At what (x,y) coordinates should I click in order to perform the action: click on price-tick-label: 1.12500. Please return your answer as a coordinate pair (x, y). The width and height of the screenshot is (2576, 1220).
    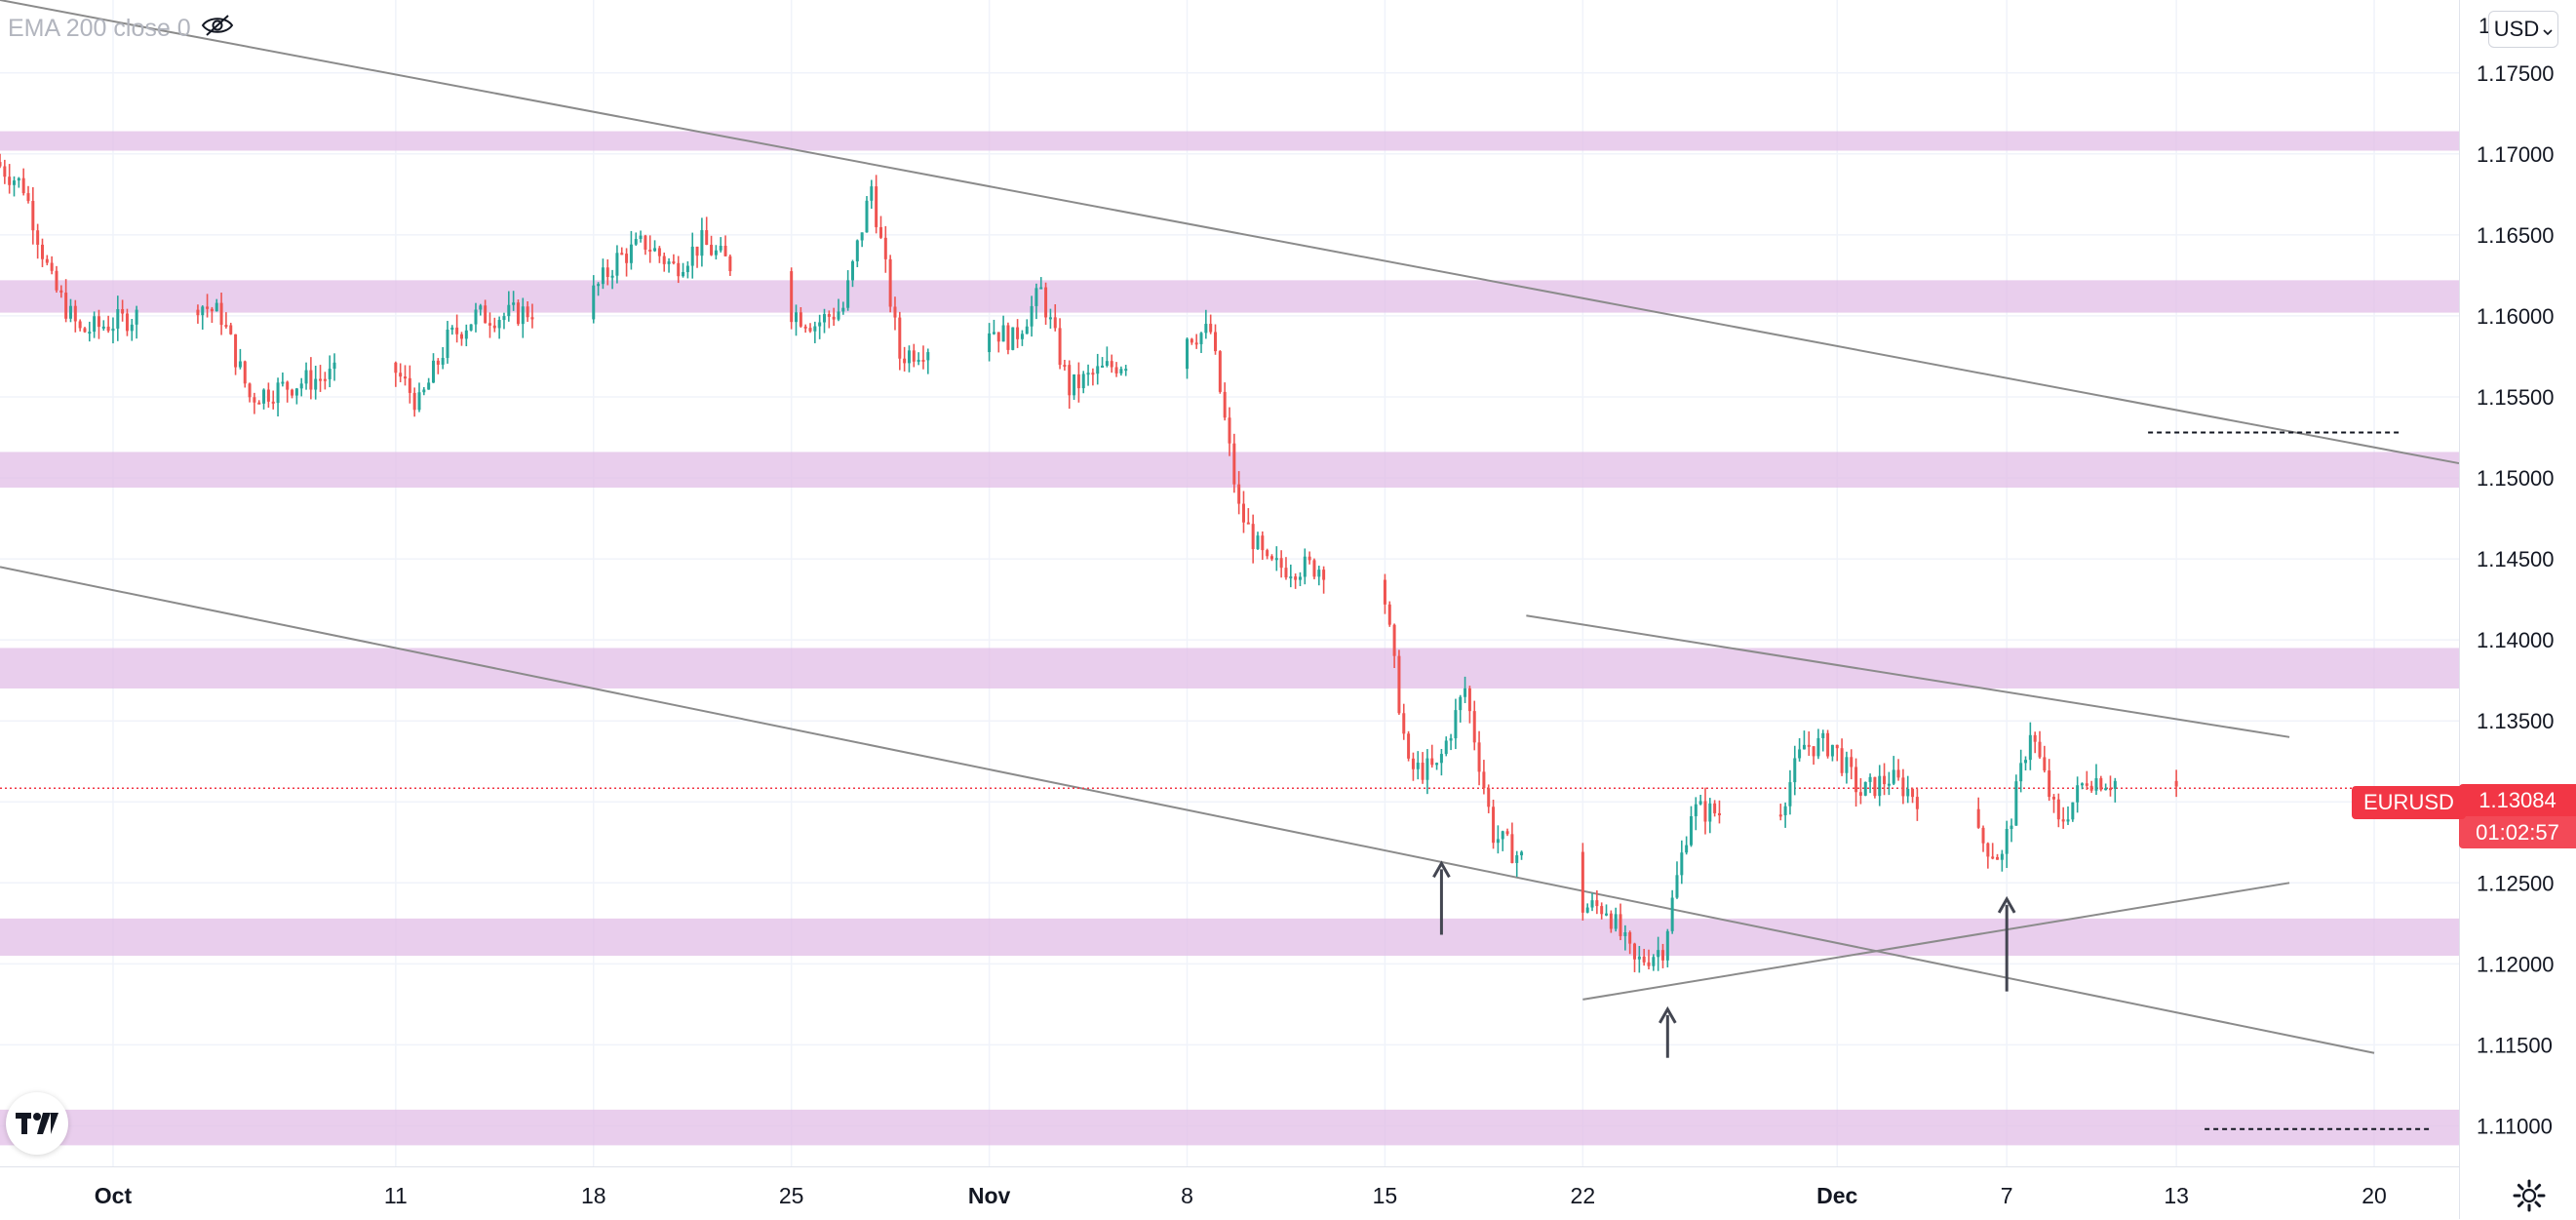
    Looking at the image, I should click on (2516, 883).